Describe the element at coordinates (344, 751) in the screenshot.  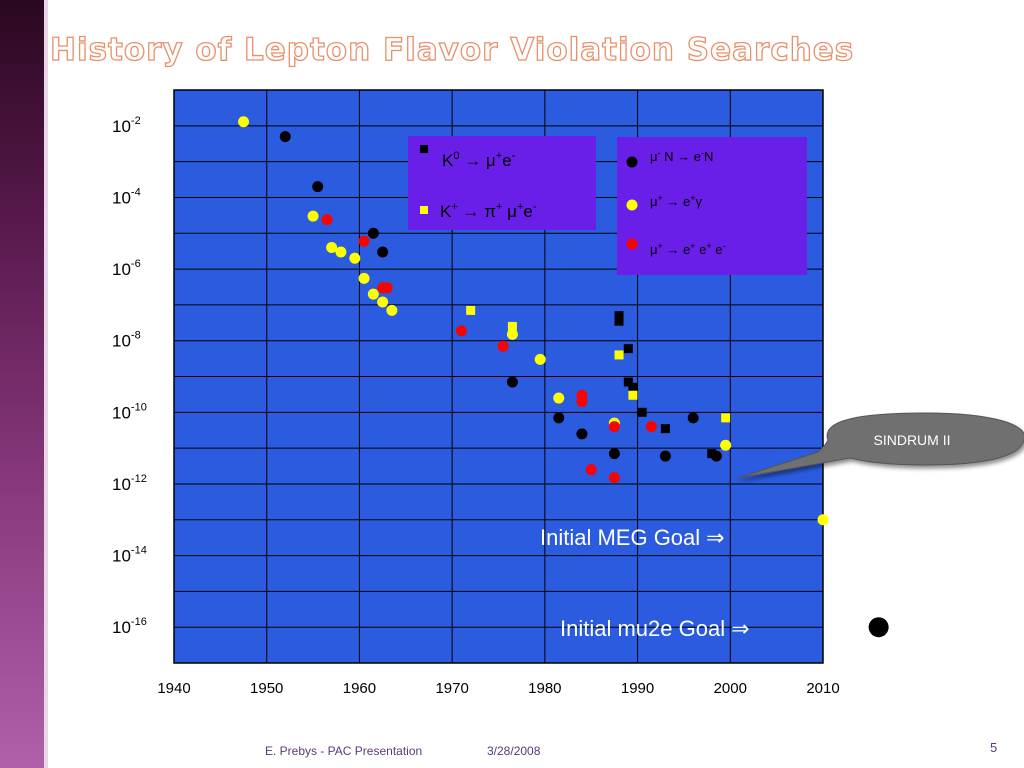
I see `footer-author: E. Prebys - PAC Presentation` at that location.